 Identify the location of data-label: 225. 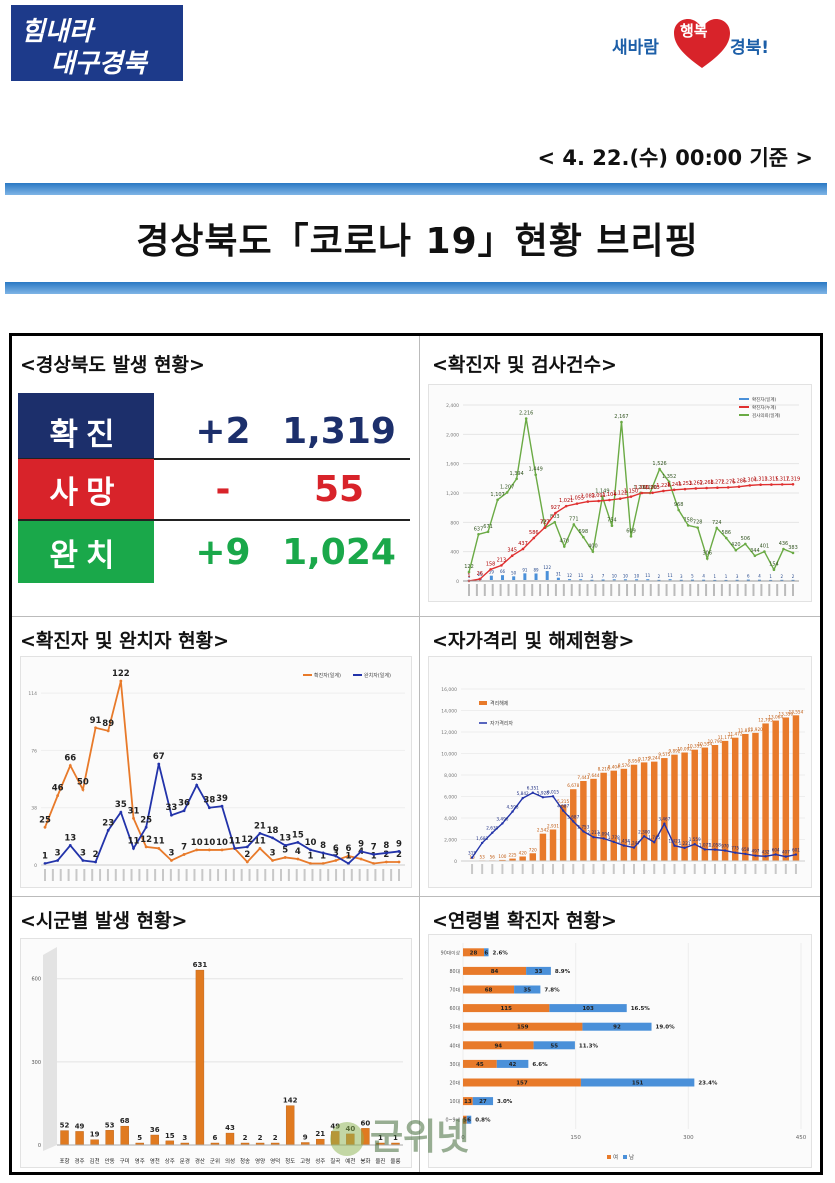
(513, 855).